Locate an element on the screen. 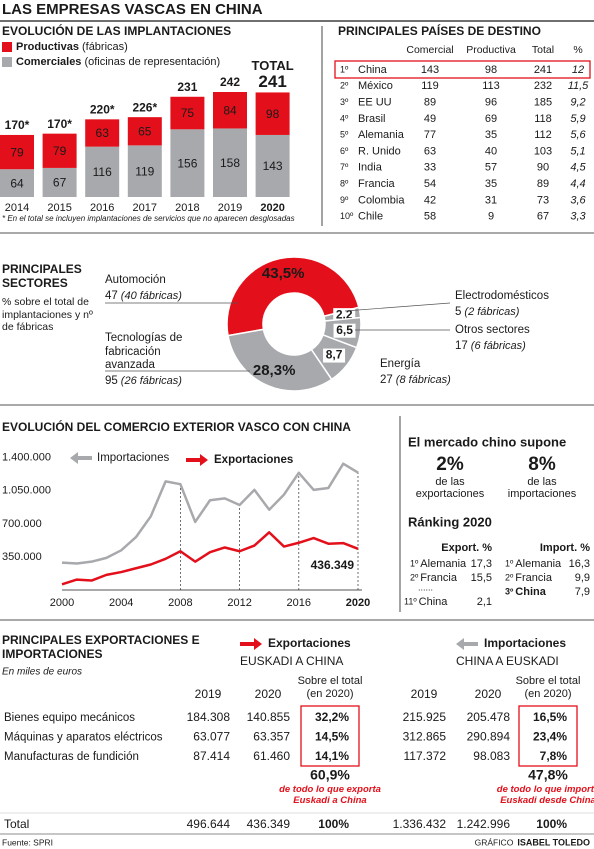 The height and width of the screenshot is (849, 594). cell: 113 is located at coordinates (491, 86).